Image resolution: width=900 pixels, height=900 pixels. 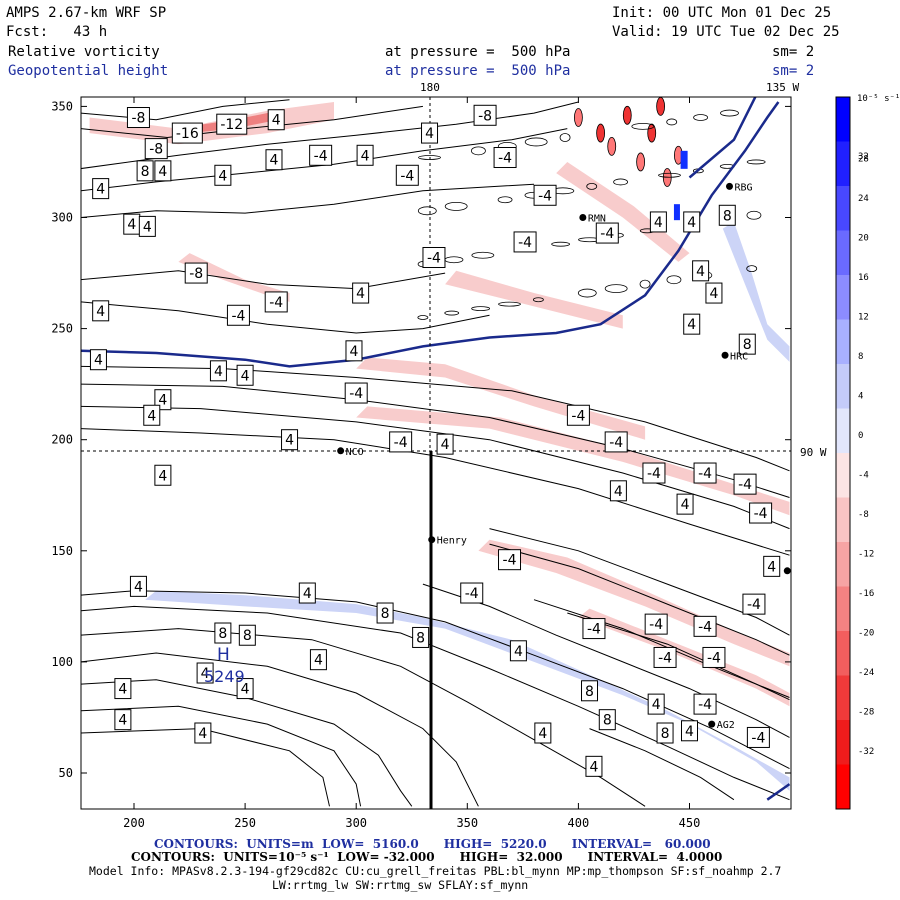 I want to click on colorbar-tick-label: 28, so click(x=863, y=160).